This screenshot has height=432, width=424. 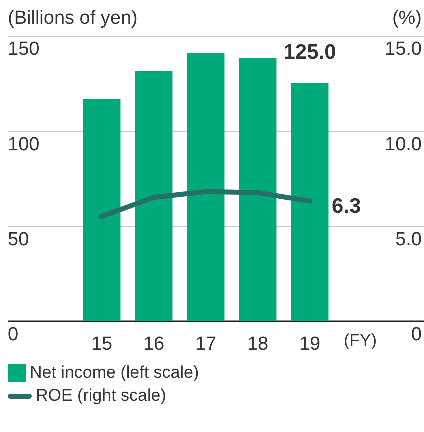 I want to click on x-tick-label: 18, so click(x=258, y=344).